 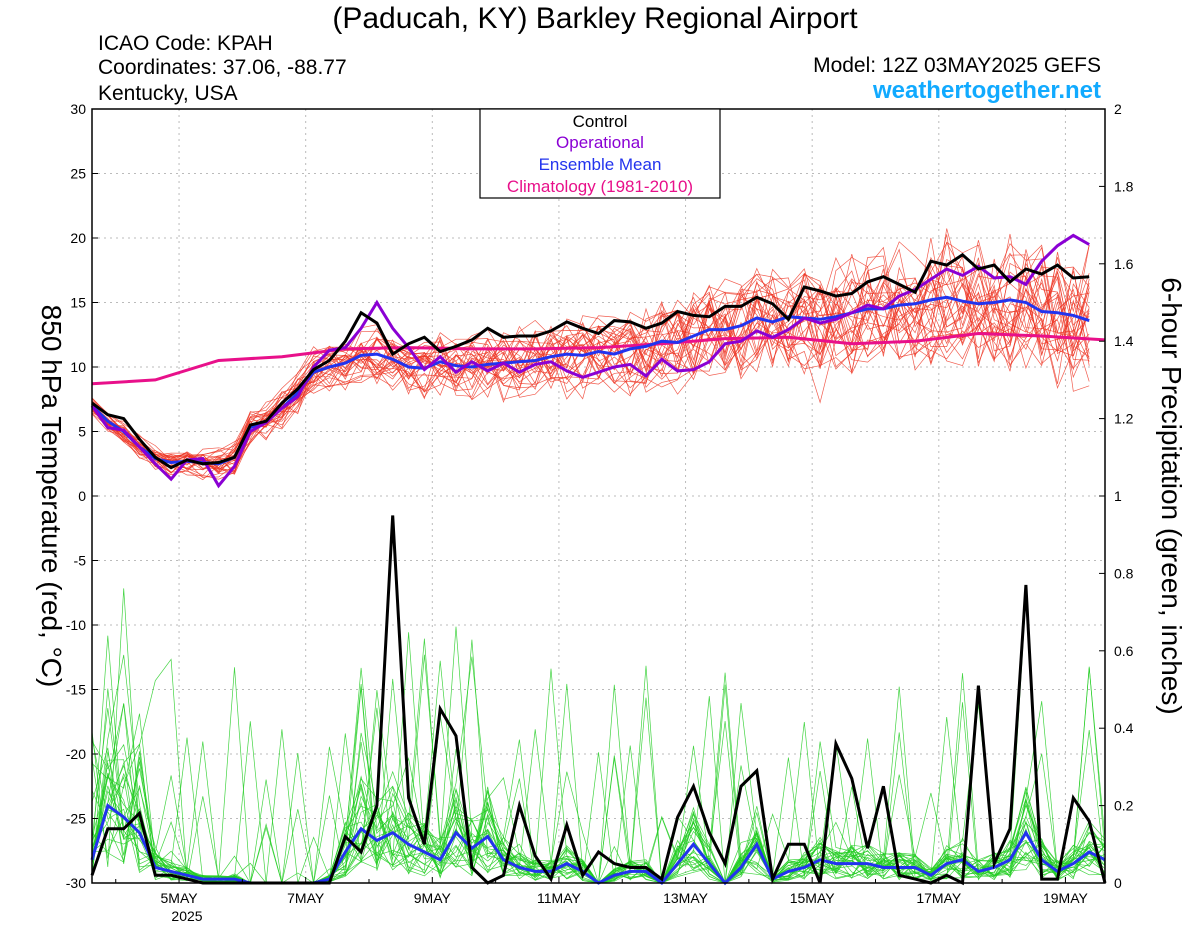 I want to click on x-tick-label: 13MAY, so click(x=686, y=898).